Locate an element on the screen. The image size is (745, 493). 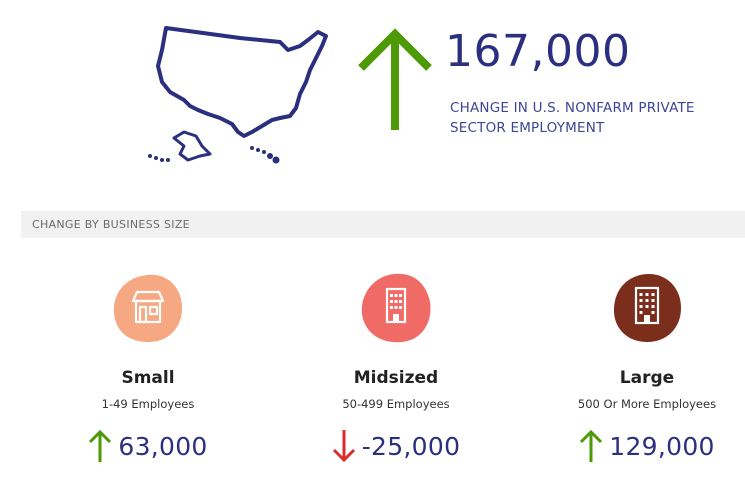
size-change-value: -25,000 is located at coordinates (411, 446).